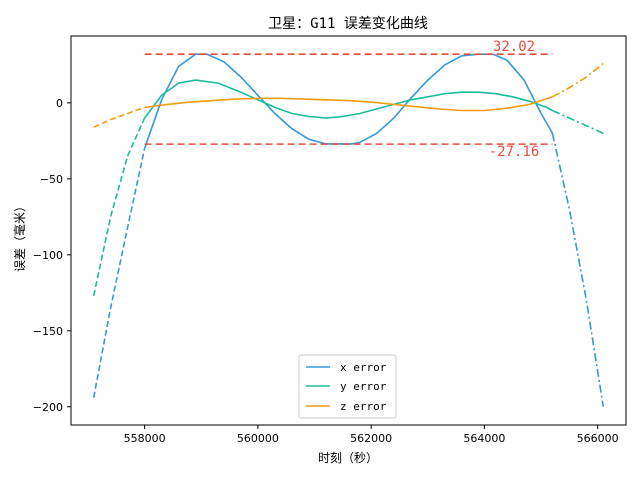 Image resolution: width=640 pixels, height=480 pixels. I want to click on x-axis-label: 时刻（秒）, so click(348, 458).